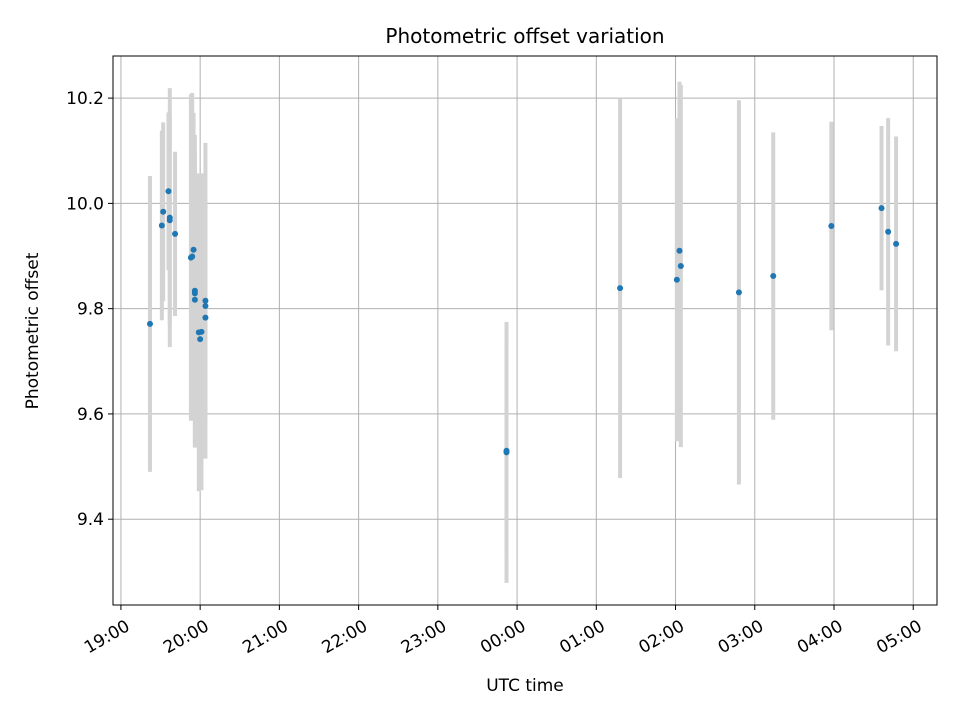 Image resolution: width=960 pixels, height=720 pixels. Describe the element at coordinates (186, 637) in the screenshot. I see `x-tick-label: 20:00` at that location.